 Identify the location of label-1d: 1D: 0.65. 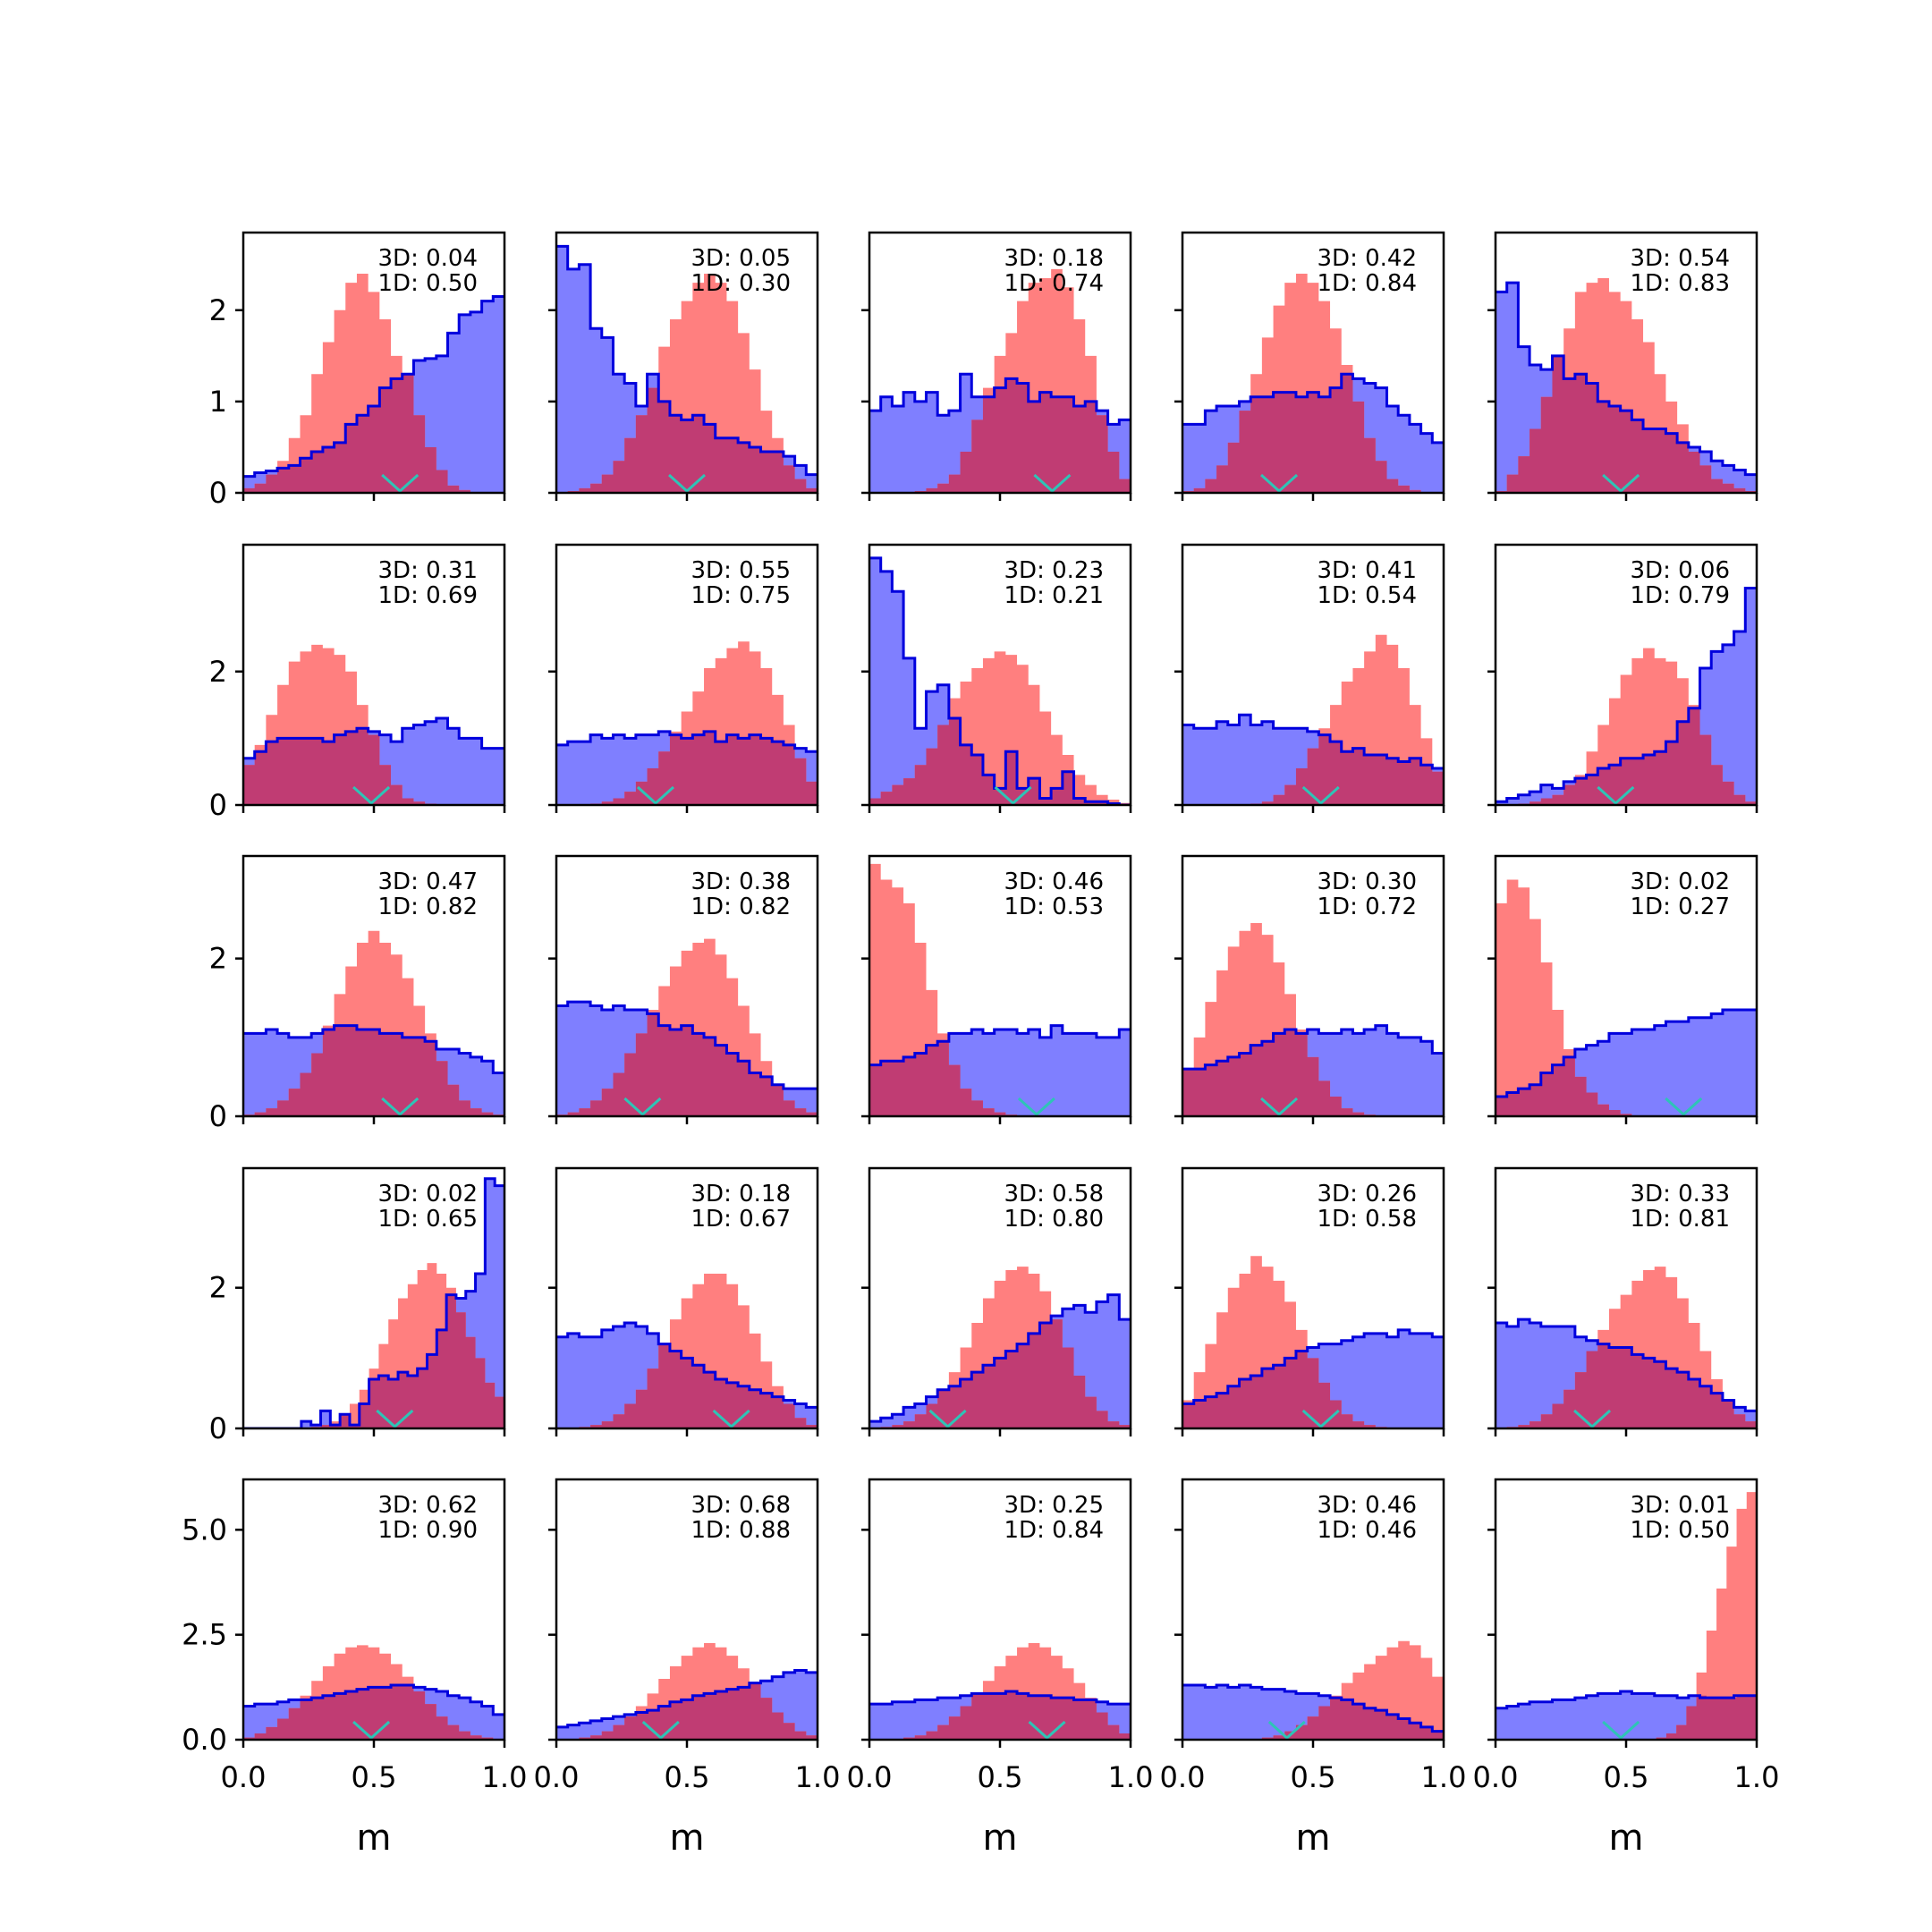
(428, 1219).